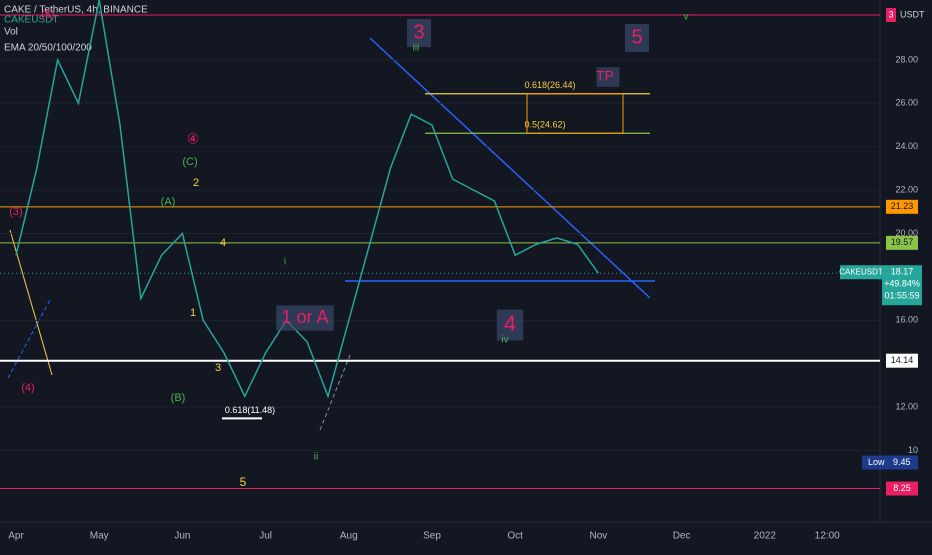 Image resolution: width=932 pixels, height=555 pixels. What do you see at coordinates (906, 59) in the screenshot?
I see `y-tick-label: 28.00` at bounding box center [906, 59].